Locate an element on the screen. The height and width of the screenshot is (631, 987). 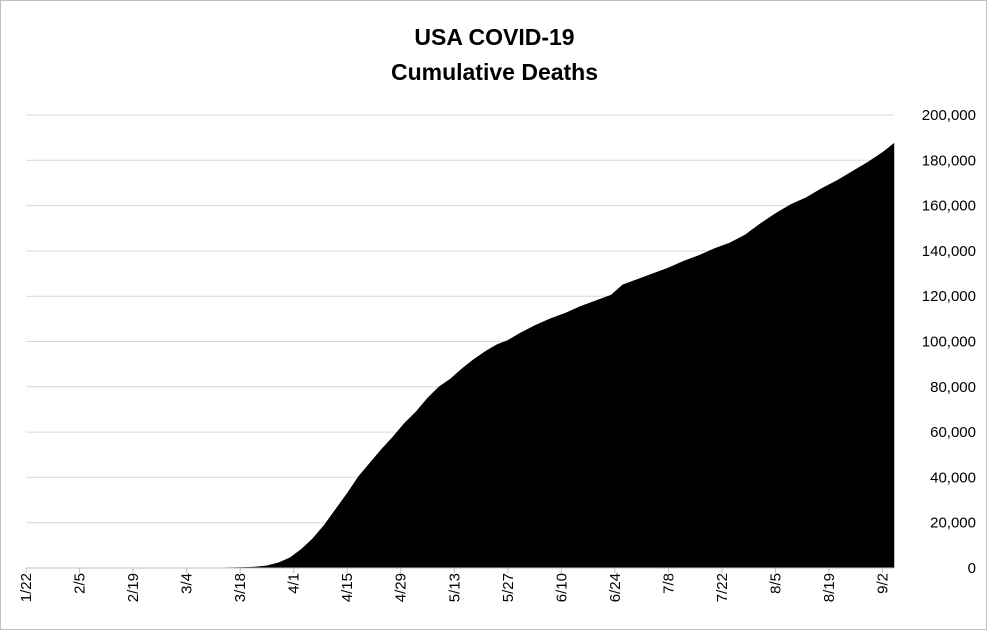
x-tick-label: 5/27 is located at coordinates (508, 587).